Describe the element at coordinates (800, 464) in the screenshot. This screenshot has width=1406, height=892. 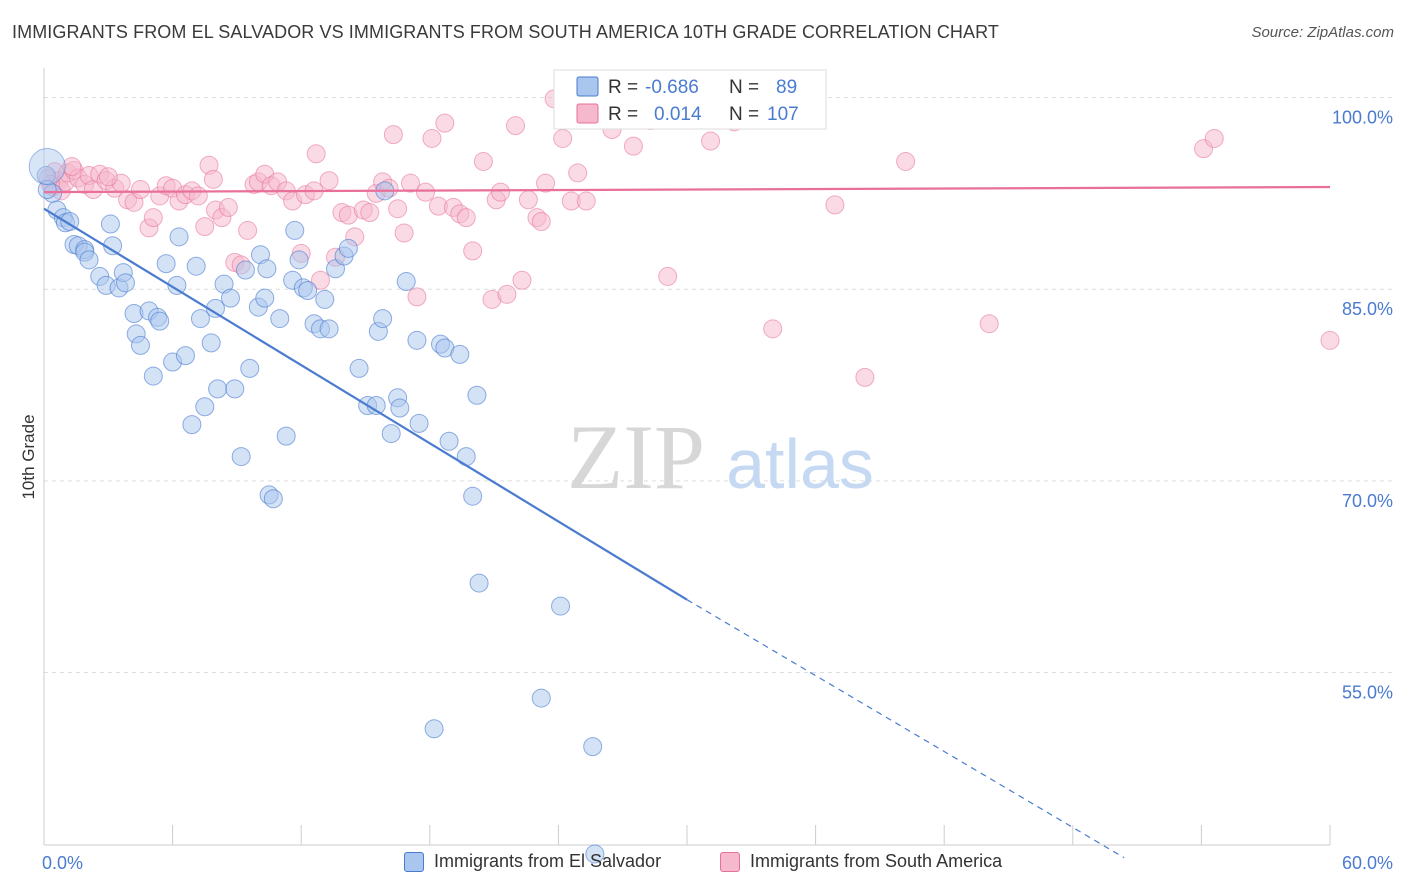
I see `watermark-atlas: atlas` at that location.